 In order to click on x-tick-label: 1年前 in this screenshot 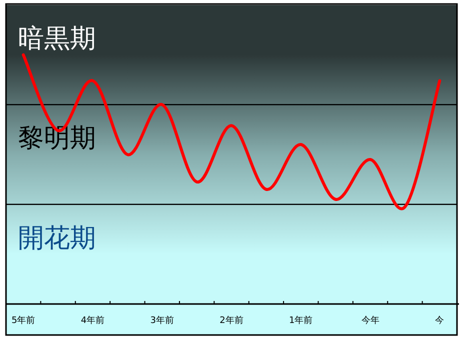, I will do `click(301, 320)`.